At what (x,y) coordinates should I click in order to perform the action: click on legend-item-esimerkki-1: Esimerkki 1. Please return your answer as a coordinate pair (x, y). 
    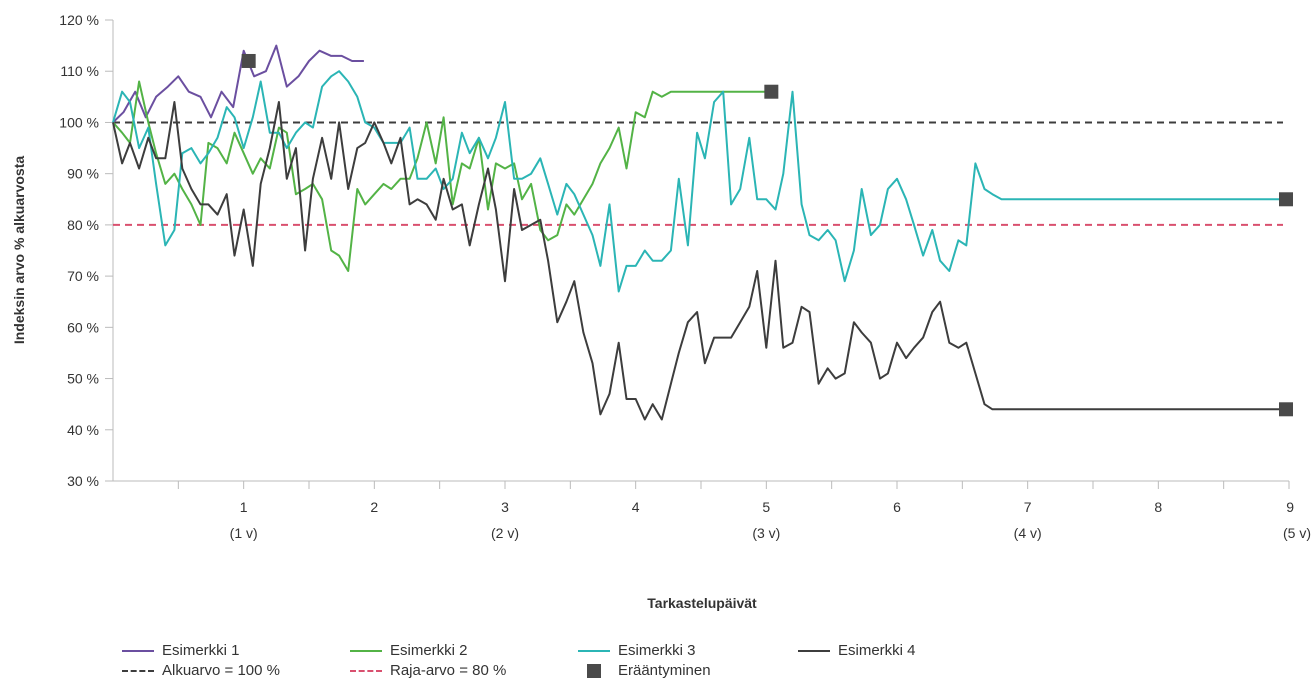
    Looking at the image, I should click on (181, 650).